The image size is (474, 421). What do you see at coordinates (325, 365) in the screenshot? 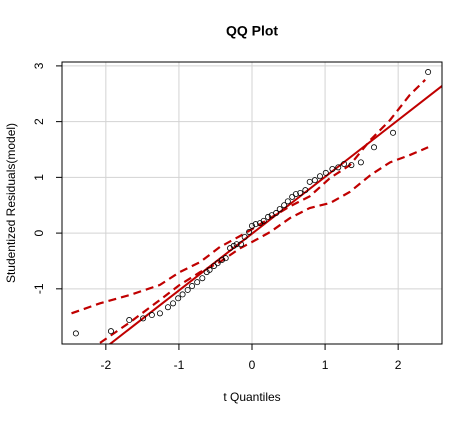
I see `x-tick-label: 1` at bounding box center [325, 365].